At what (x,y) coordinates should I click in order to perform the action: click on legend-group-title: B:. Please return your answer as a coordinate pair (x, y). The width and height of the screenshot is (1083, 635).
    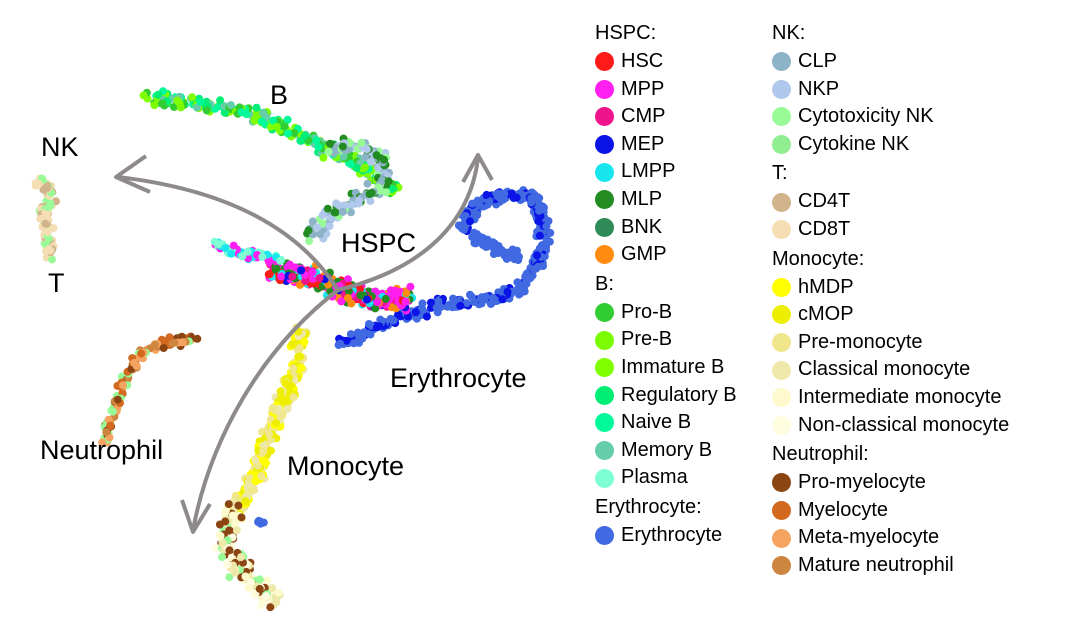
    Looking at the image, I should click on (604, 283).